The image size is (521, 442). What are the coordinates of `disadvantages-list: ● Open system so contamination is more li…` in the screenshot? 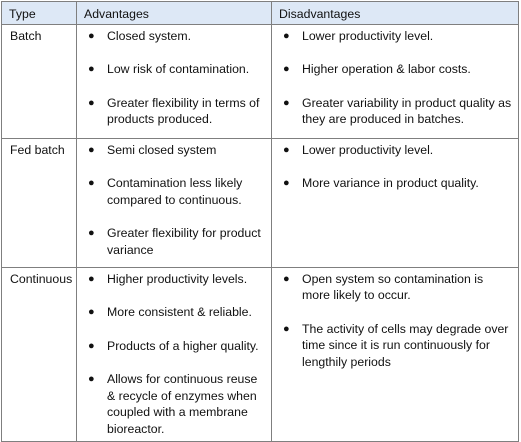 It's located at (396, 321).